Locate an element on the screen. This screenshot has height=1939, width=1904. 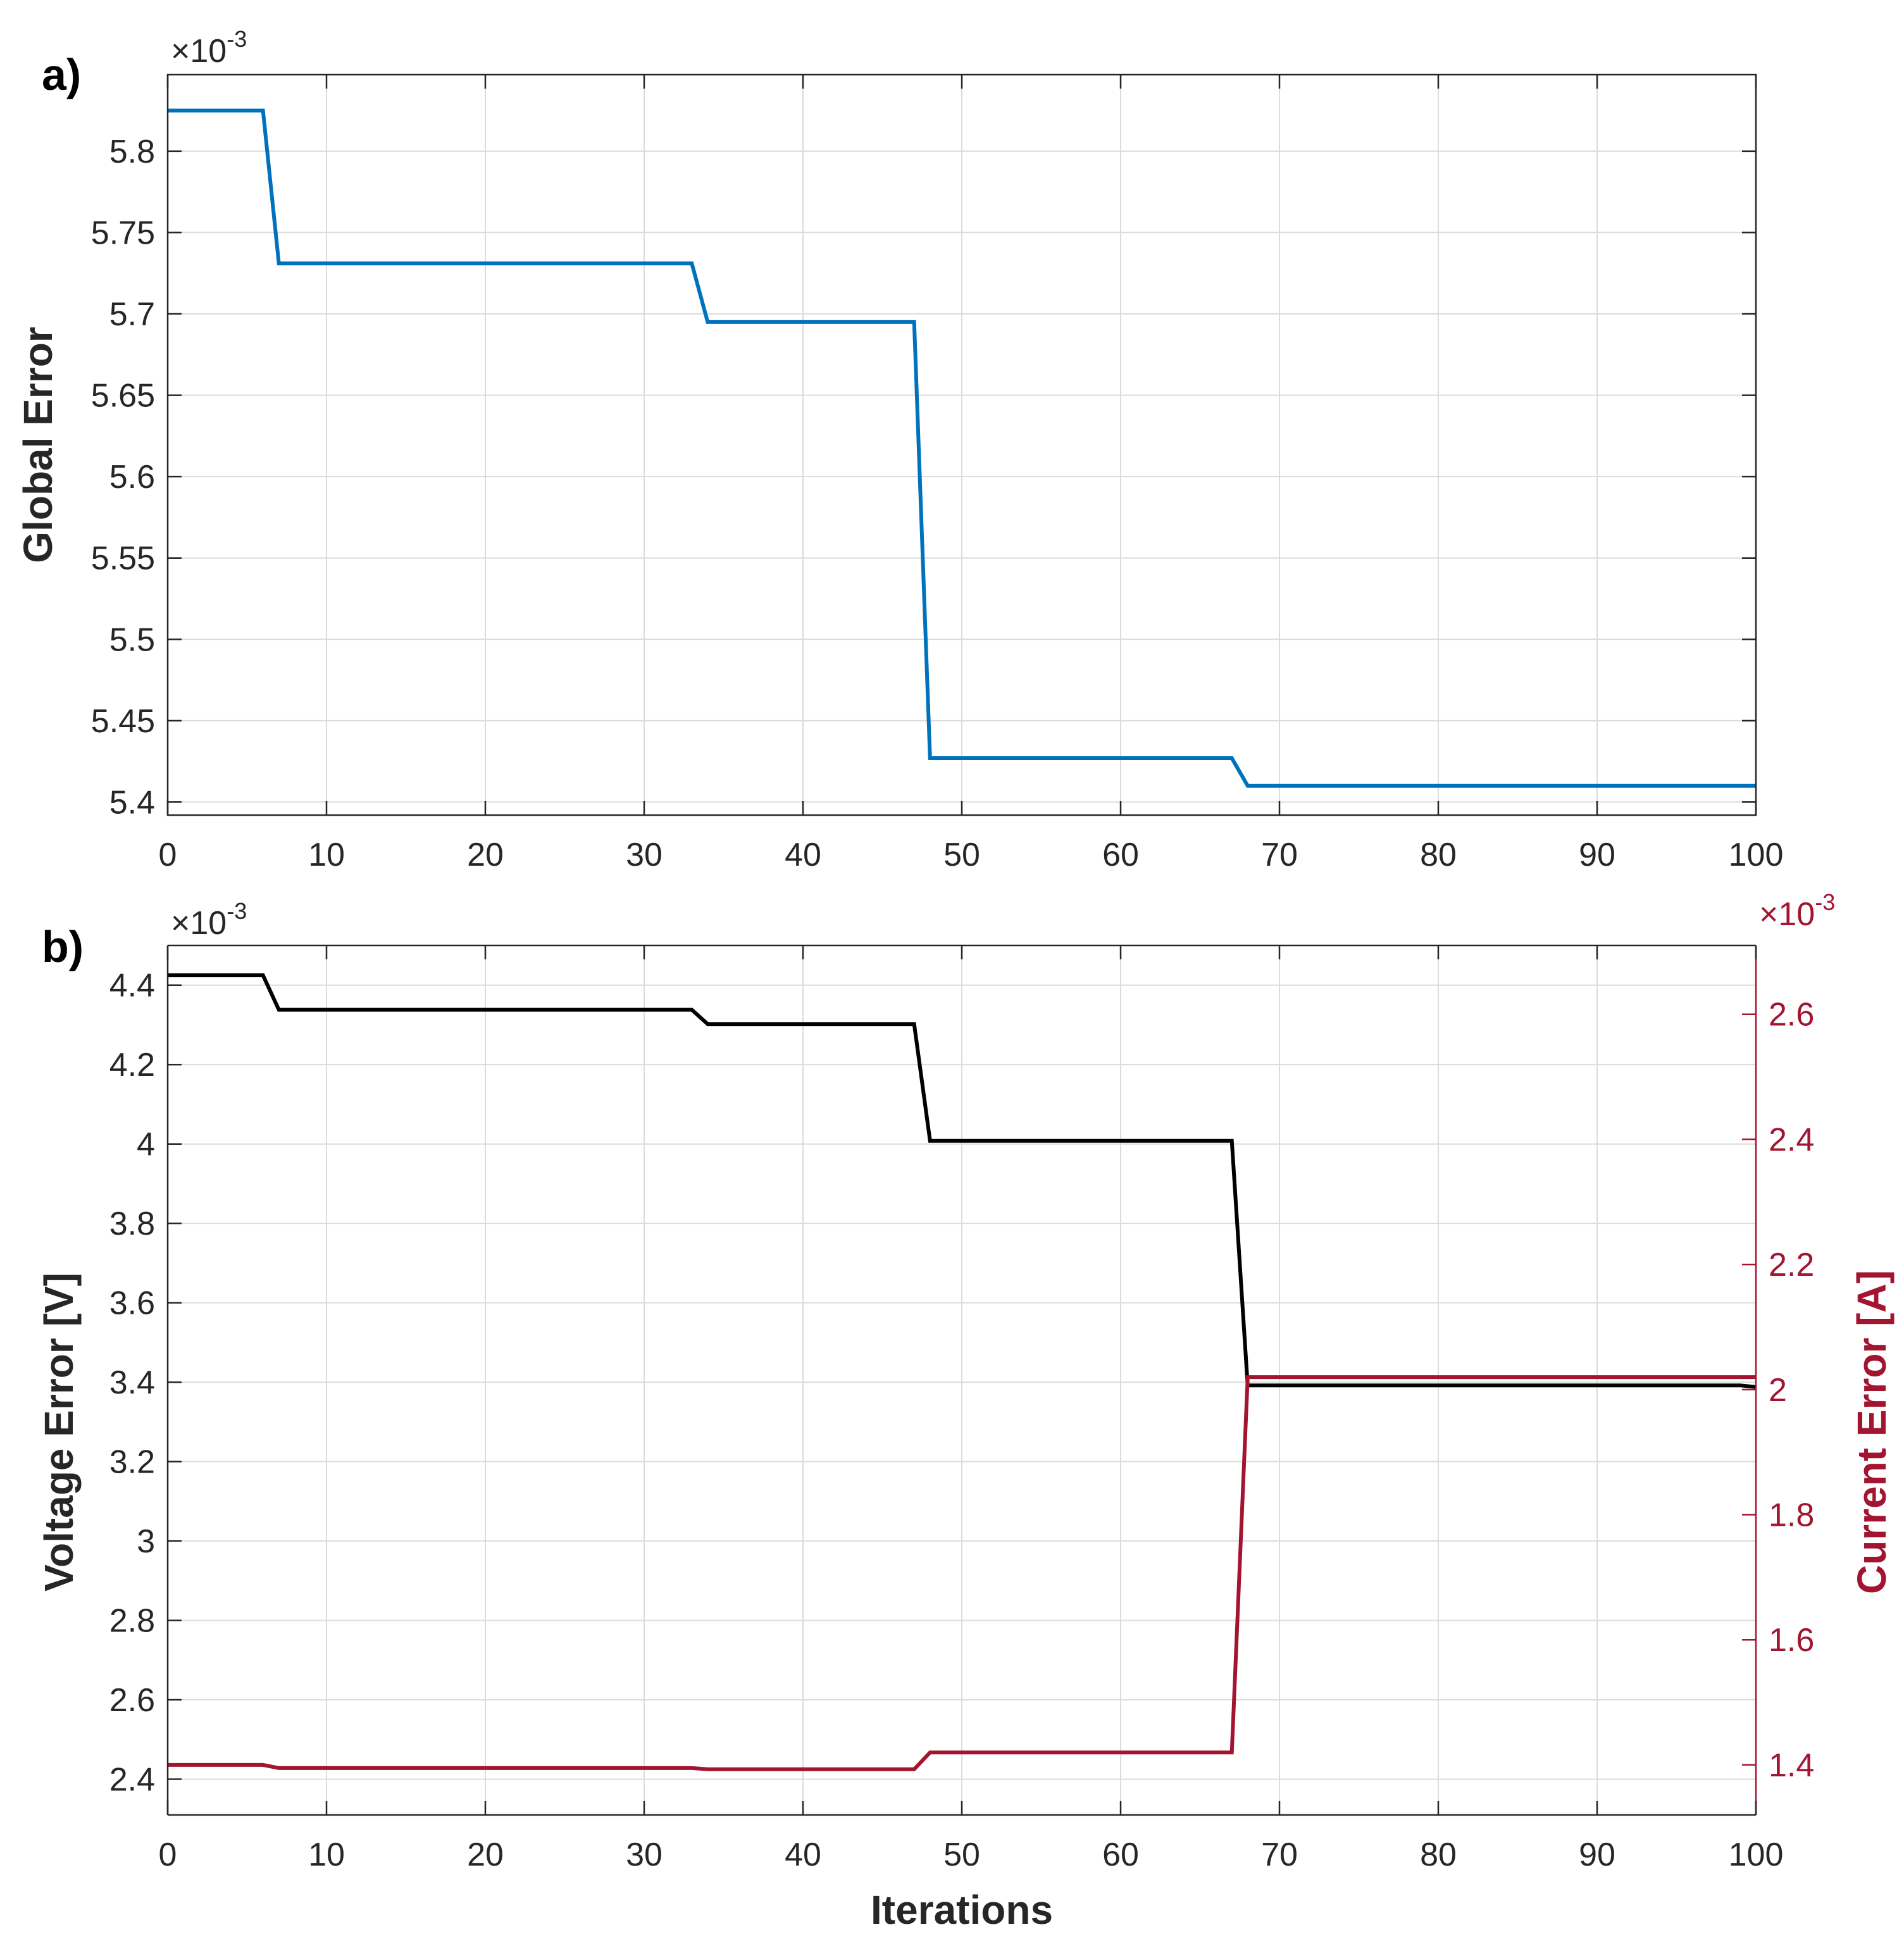
panel-b-y-tick-label: 4.2 is located at coordinates (132, 1065).